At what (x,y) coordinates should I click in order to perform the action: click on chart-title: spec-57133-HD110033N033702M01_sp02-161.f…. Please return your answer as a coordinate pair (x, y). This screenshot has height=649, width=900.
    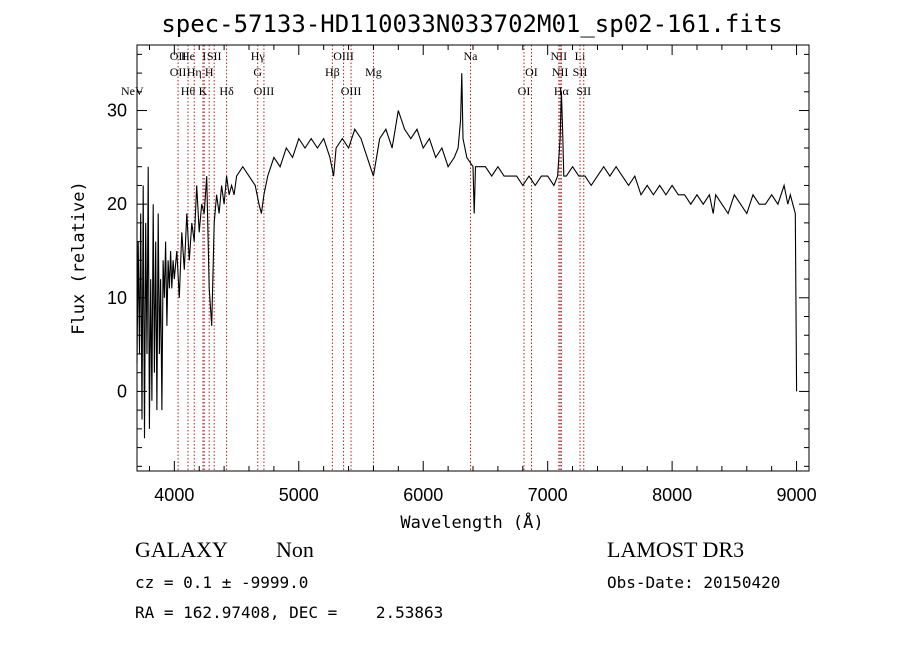
    Looking at the image, I should click on (471, 24).